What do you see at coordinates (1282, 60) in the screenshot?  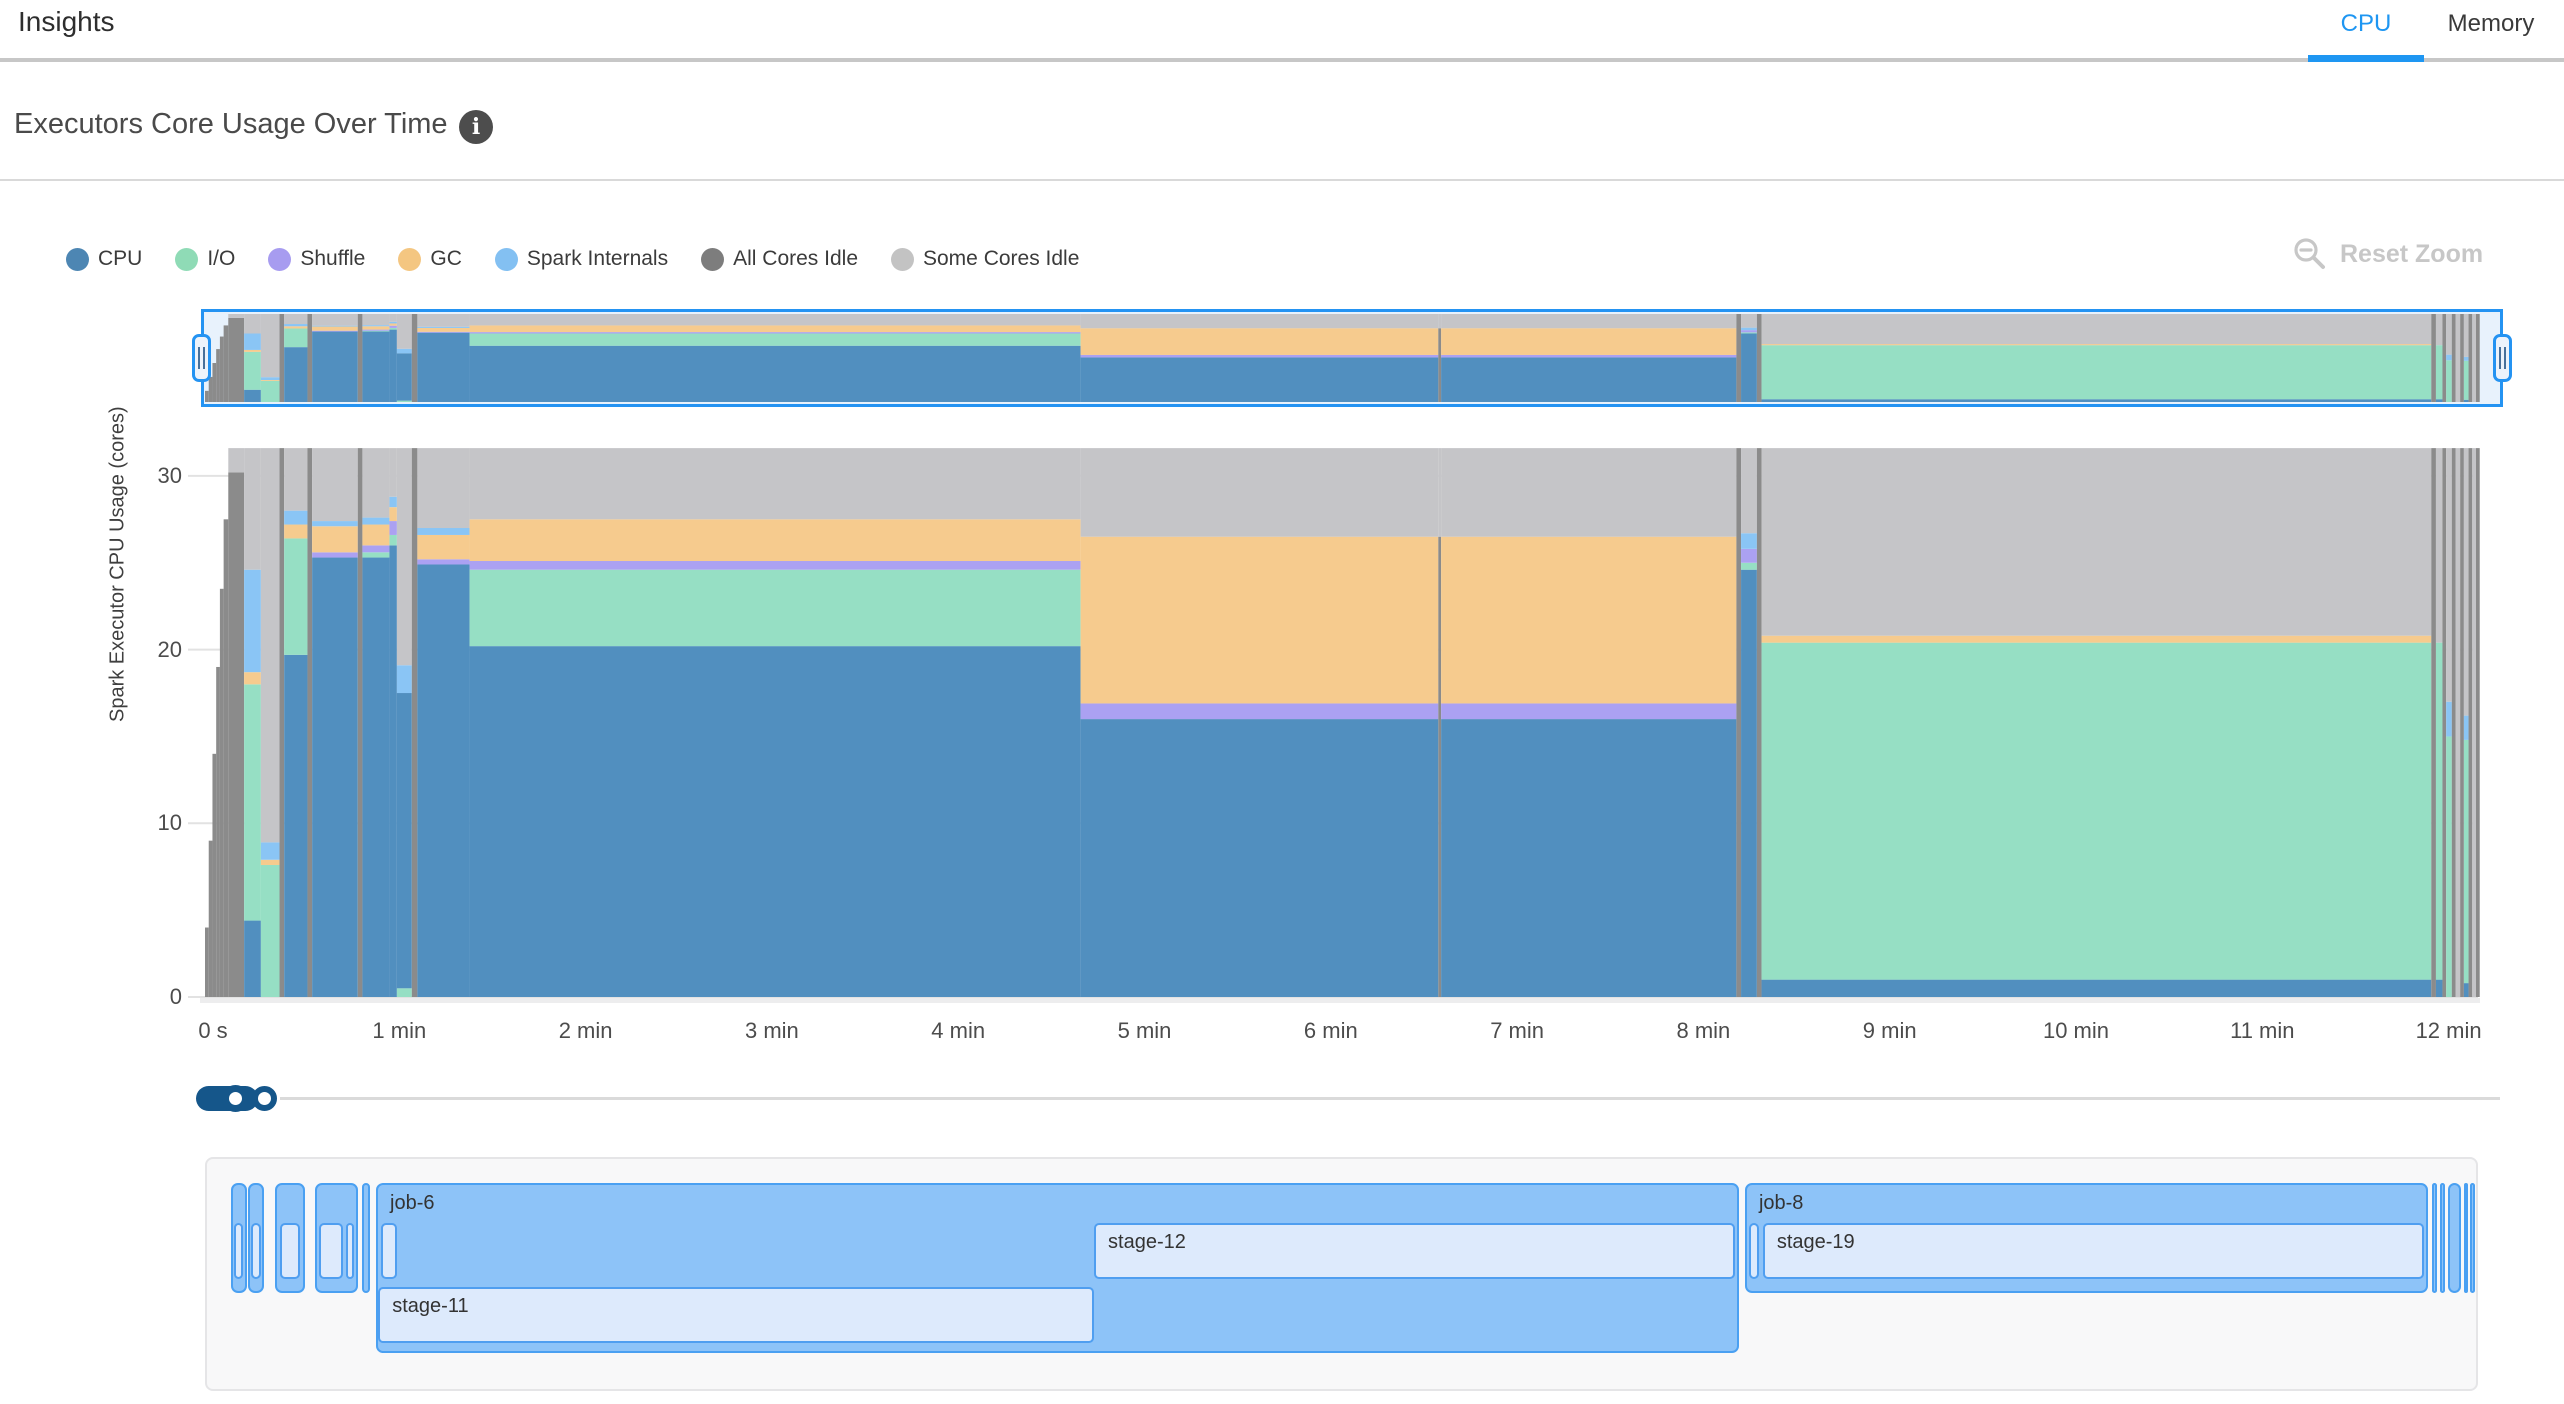 I see `header-divider` at bounding box center [1282, 60].